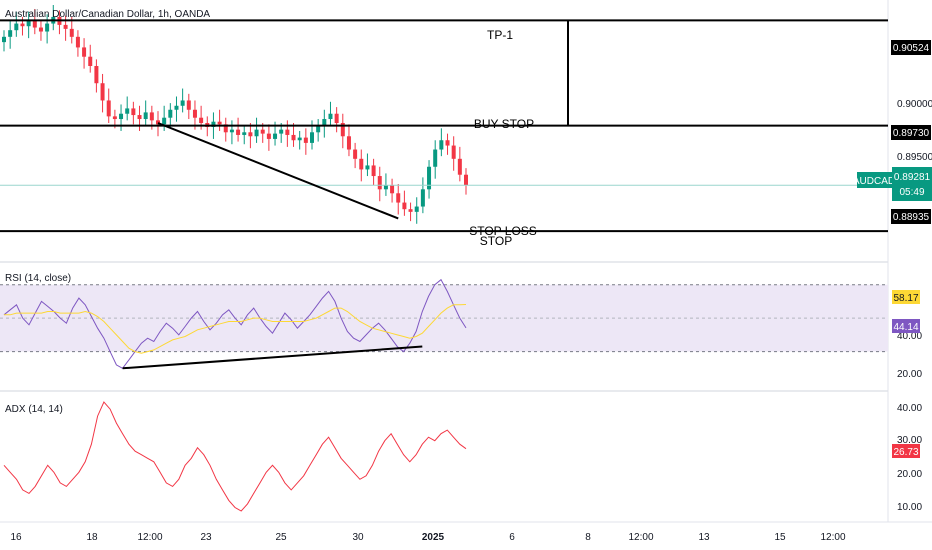 The width and height of the screenshot is (932, 550). I want to click on rsi-title: RSI (14, close), so click(38, 278).